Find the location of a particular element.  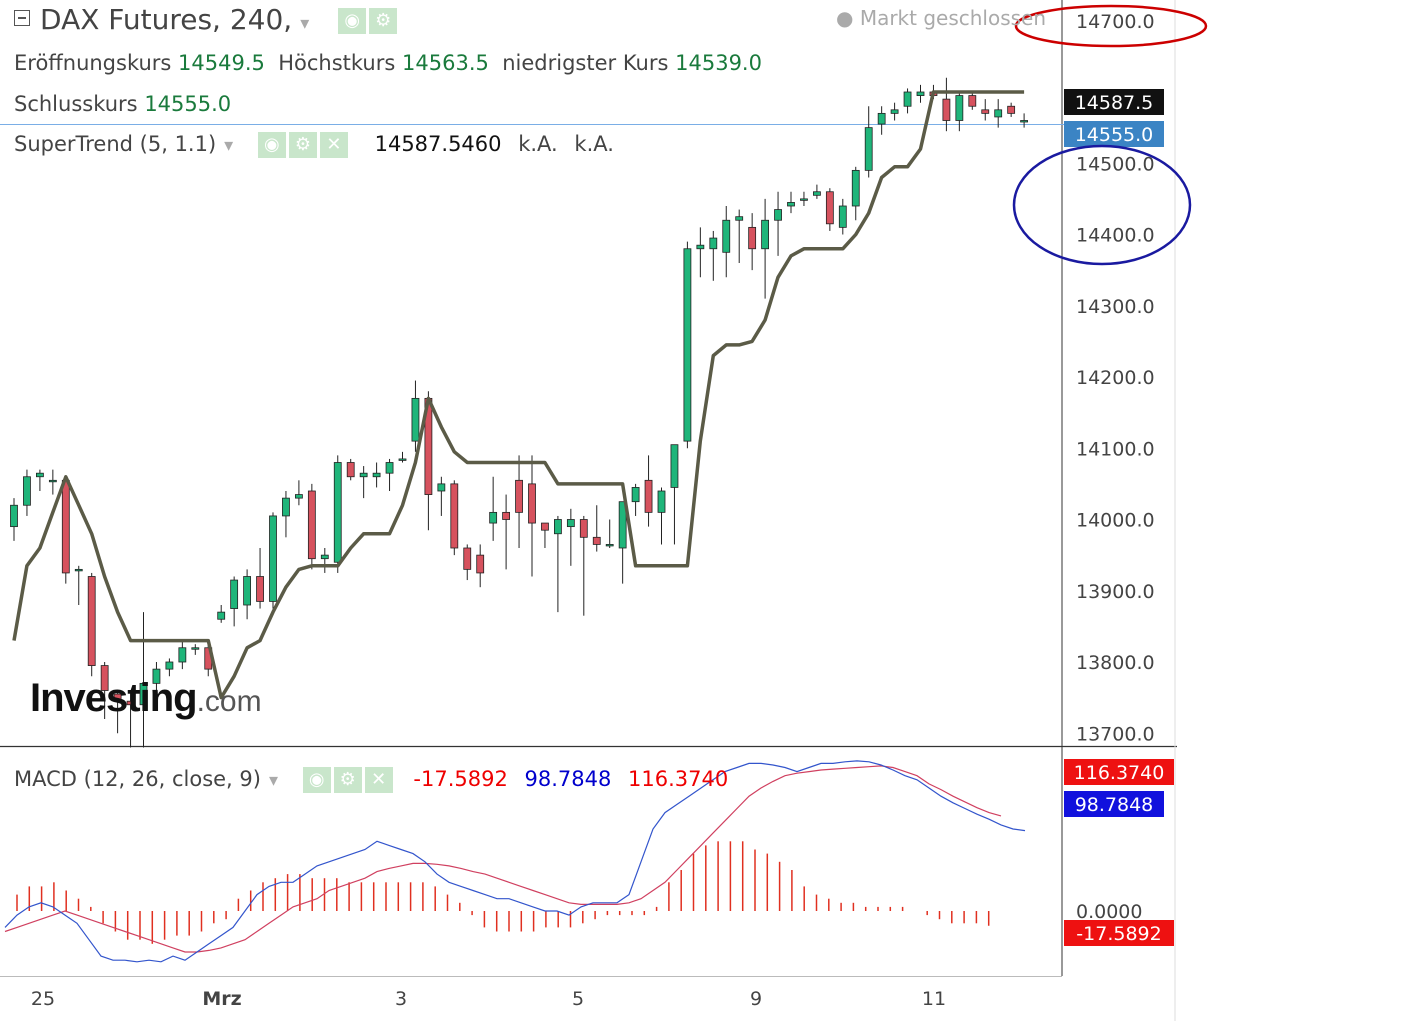

x-tick-label: 3 is located at coordinates (401, 999).